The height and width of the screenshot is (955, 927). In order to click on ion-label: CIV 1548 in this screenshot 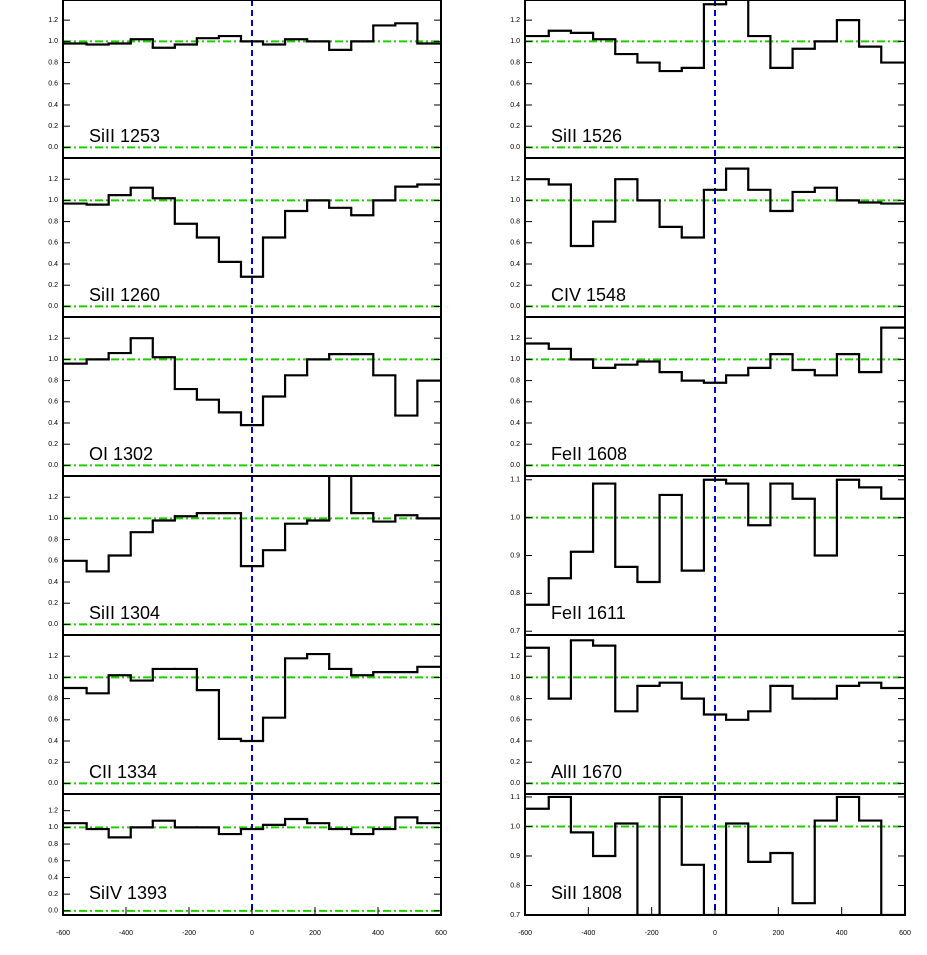, I will do `click(588, 295)`.